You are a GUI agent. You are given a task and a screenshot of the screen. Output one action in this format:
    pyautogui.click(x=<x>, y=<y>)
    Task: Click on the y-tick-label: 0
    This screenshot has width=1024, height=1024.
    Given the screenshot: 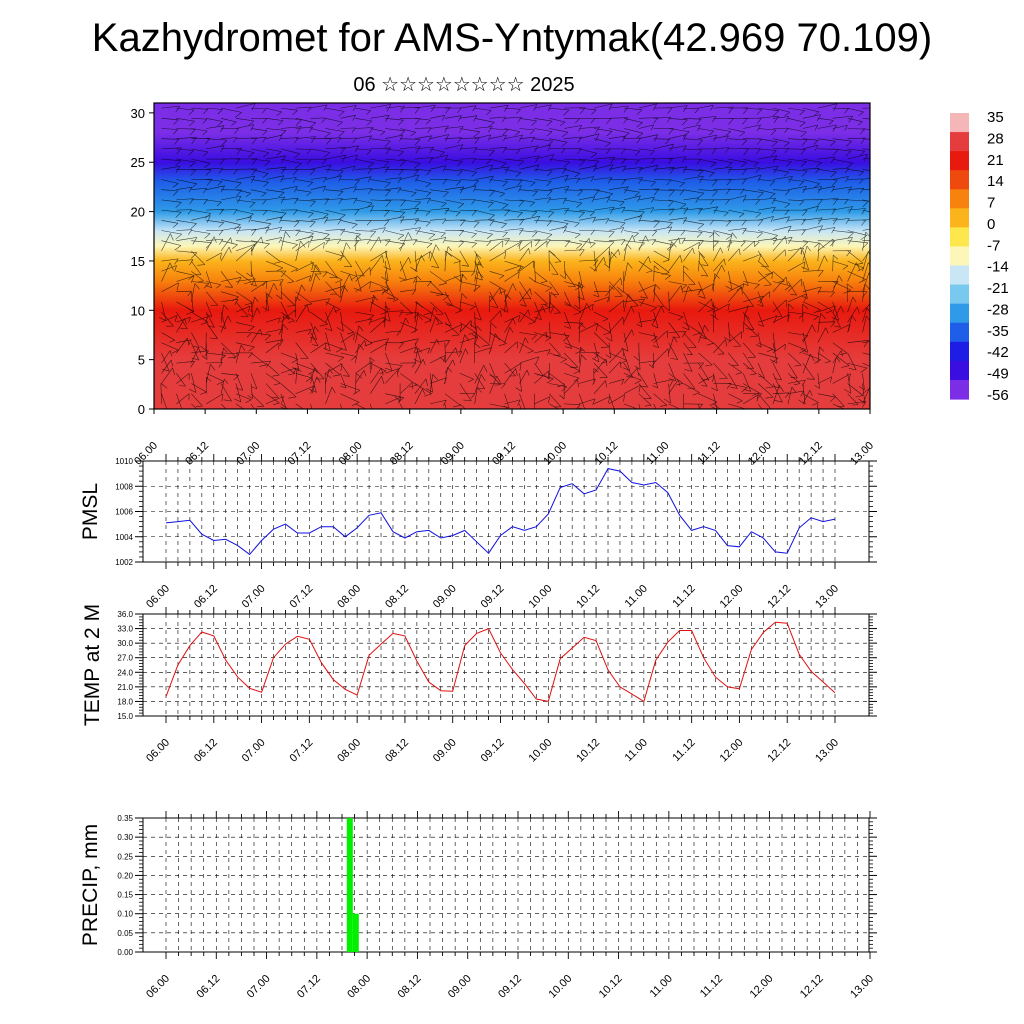 What is the action you would take?
    pyautogui.click(x=141, y=409)
    